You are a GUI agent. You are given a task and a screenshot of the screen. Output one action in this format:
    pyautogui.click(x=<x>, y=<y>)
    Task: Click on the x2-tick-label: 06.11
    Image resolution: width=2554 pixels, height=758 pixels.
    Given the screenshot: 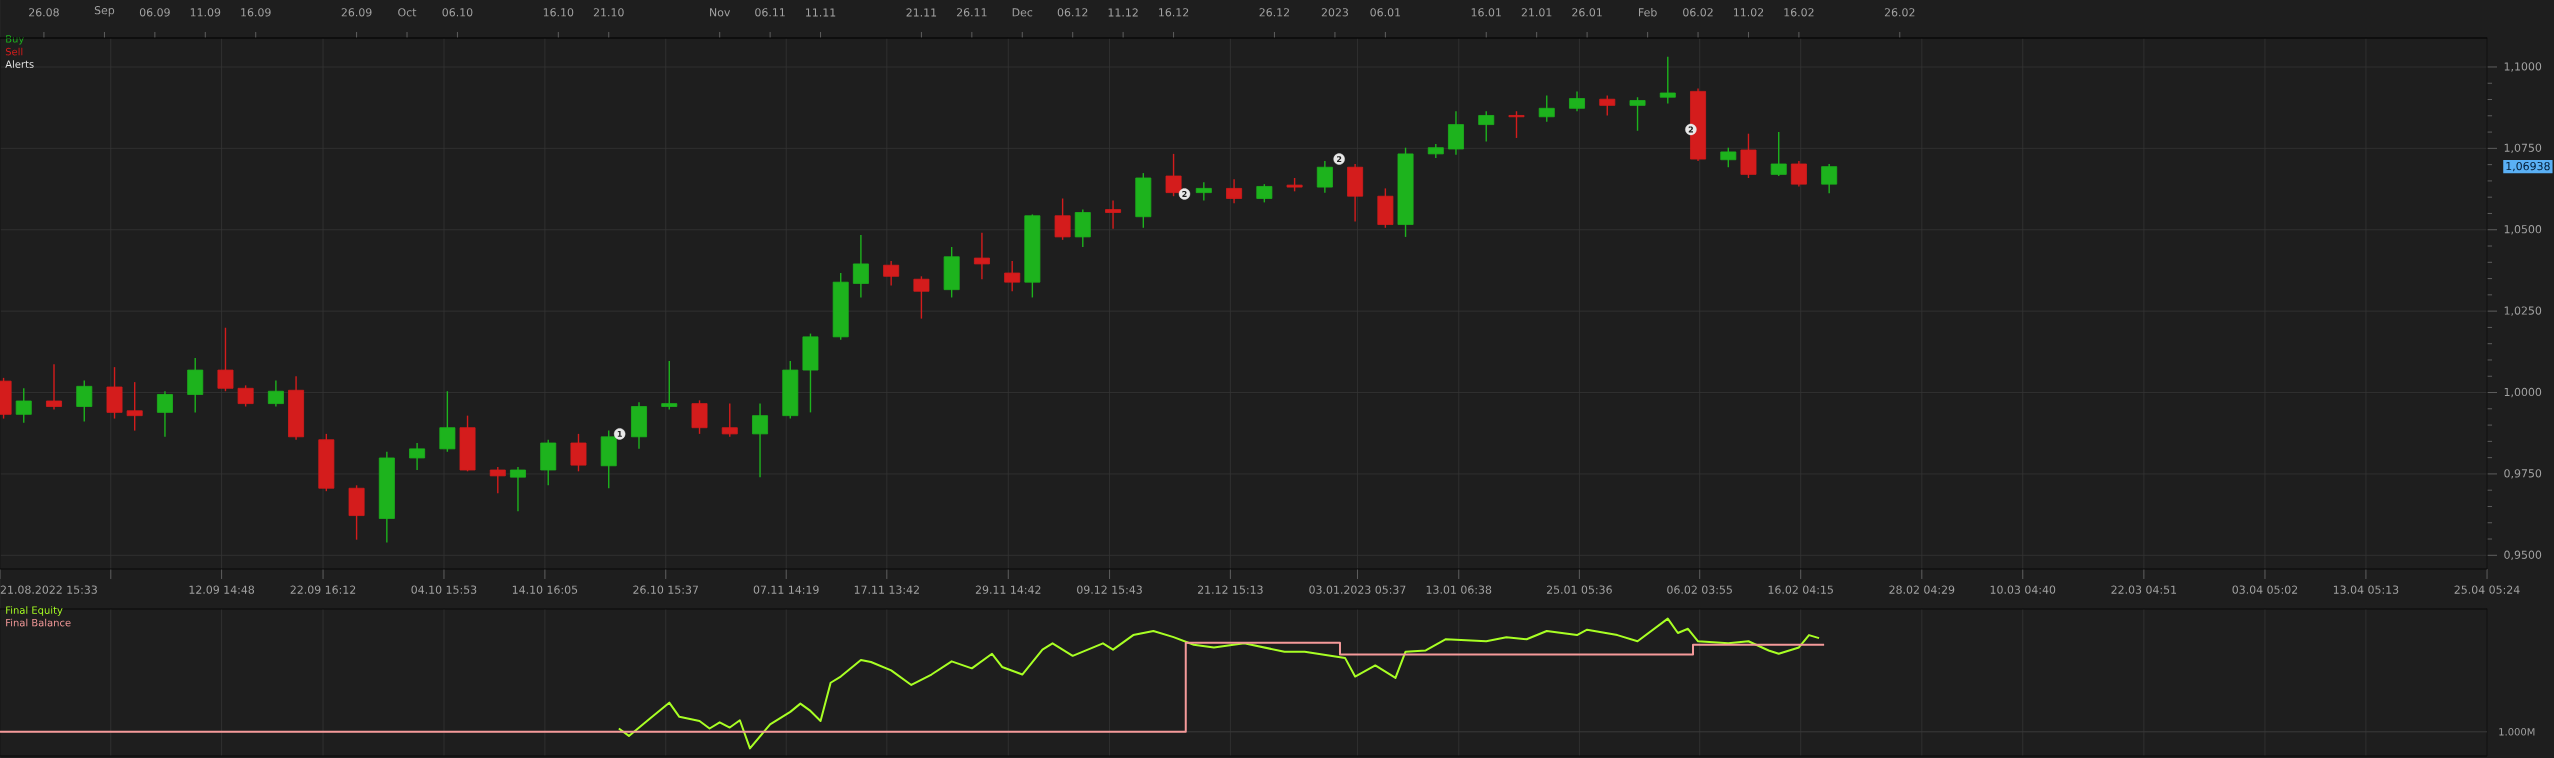 What is the action you would take?
    pyautogui.click(x=770, y=12)
    